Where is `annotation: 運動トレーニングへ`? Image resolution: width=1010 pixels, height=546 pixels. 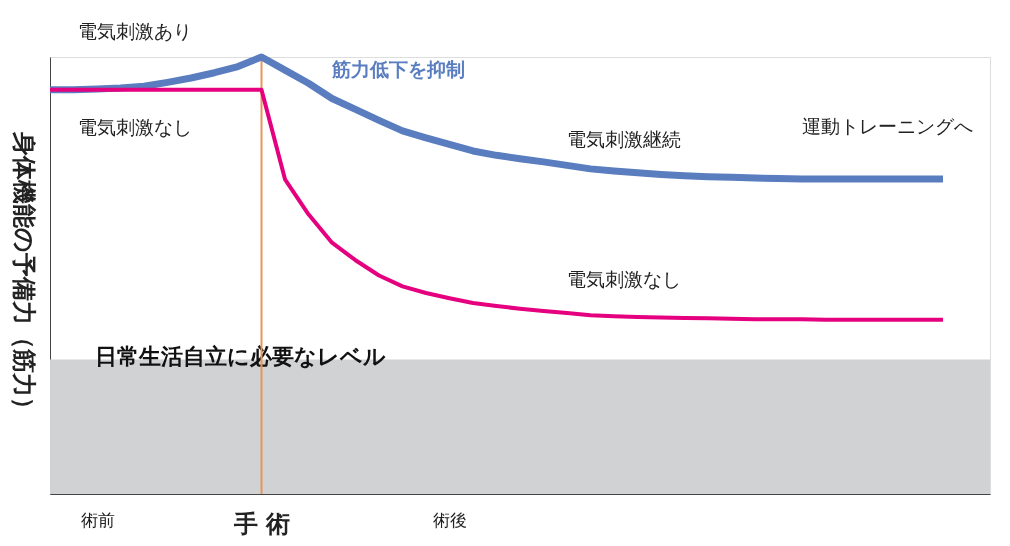
annotation: 運動トレーニングへ is located at coordinates (887, 125).